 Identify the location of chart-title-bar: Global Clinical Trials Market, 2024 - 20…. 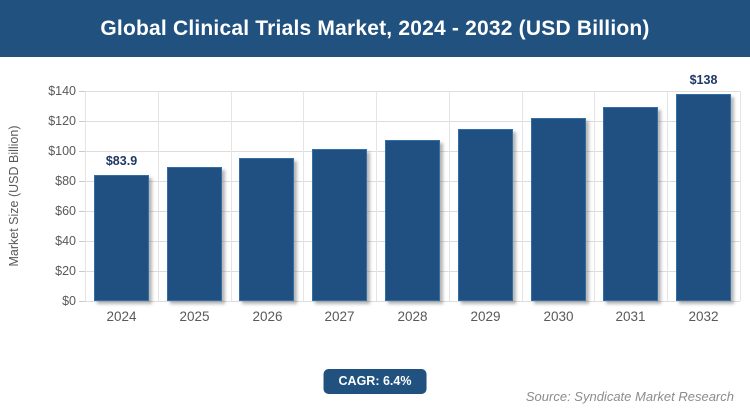
(375, 28).